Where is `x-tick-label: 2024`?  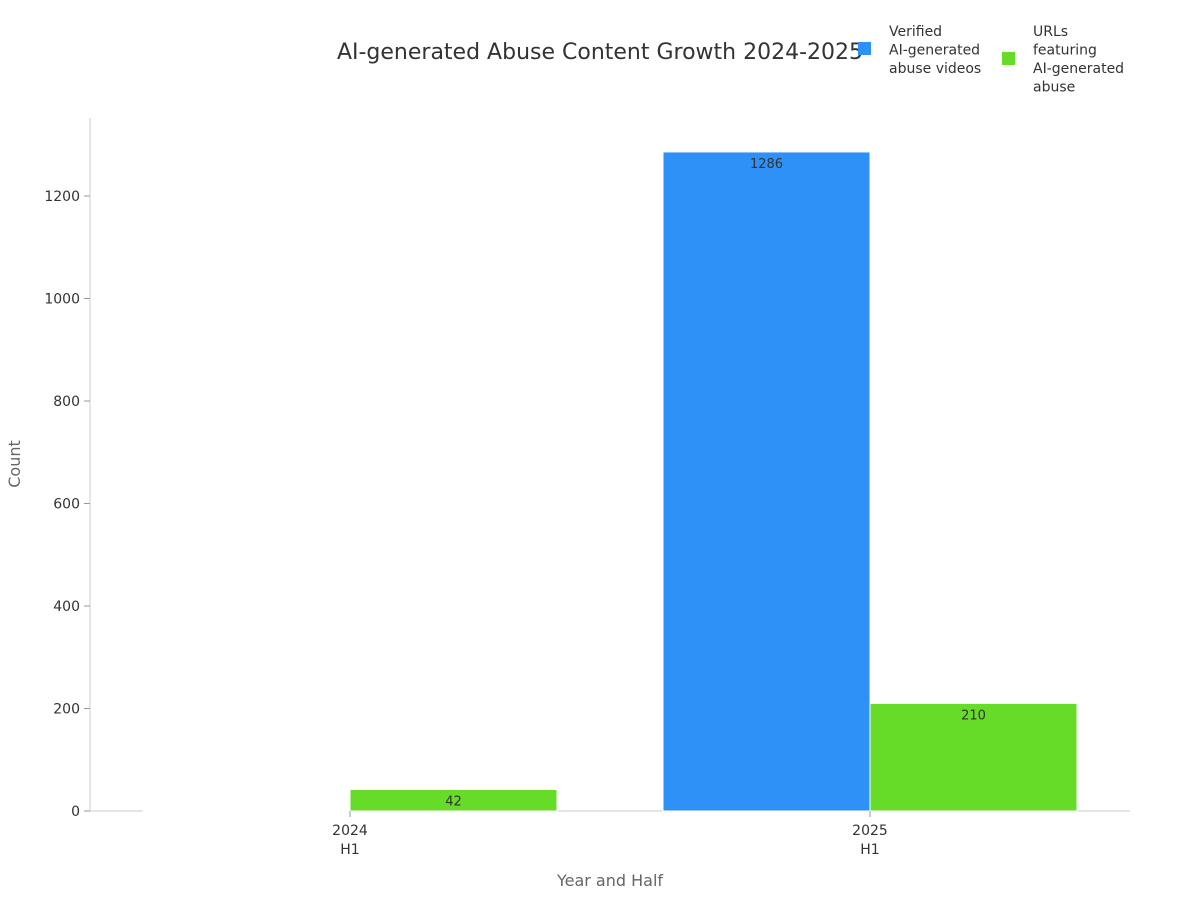
x-tick-label: 2024 is located at coordinates (350, 831).